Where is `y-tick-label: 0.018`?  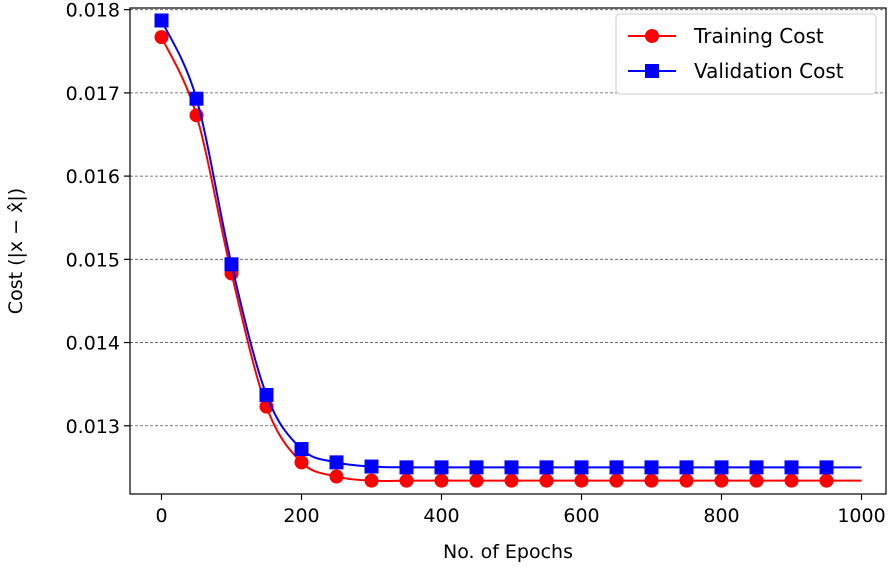 y-tick-label: 0.018 is located at coordinates (93, 11).